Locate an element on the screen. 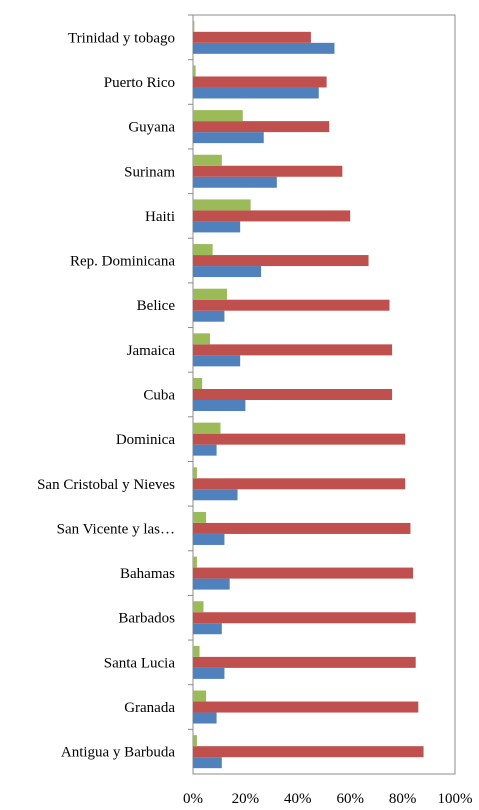  category-label: Trinidad y tobago is located at coordinates (121, 38).